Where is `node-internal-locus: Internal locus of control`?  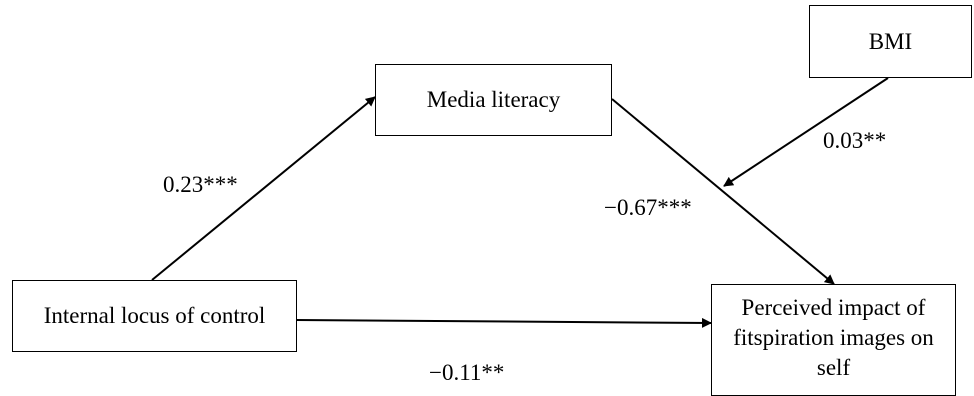
node-internal-locus: Internal locus of control is located at coordinates (154, 316).